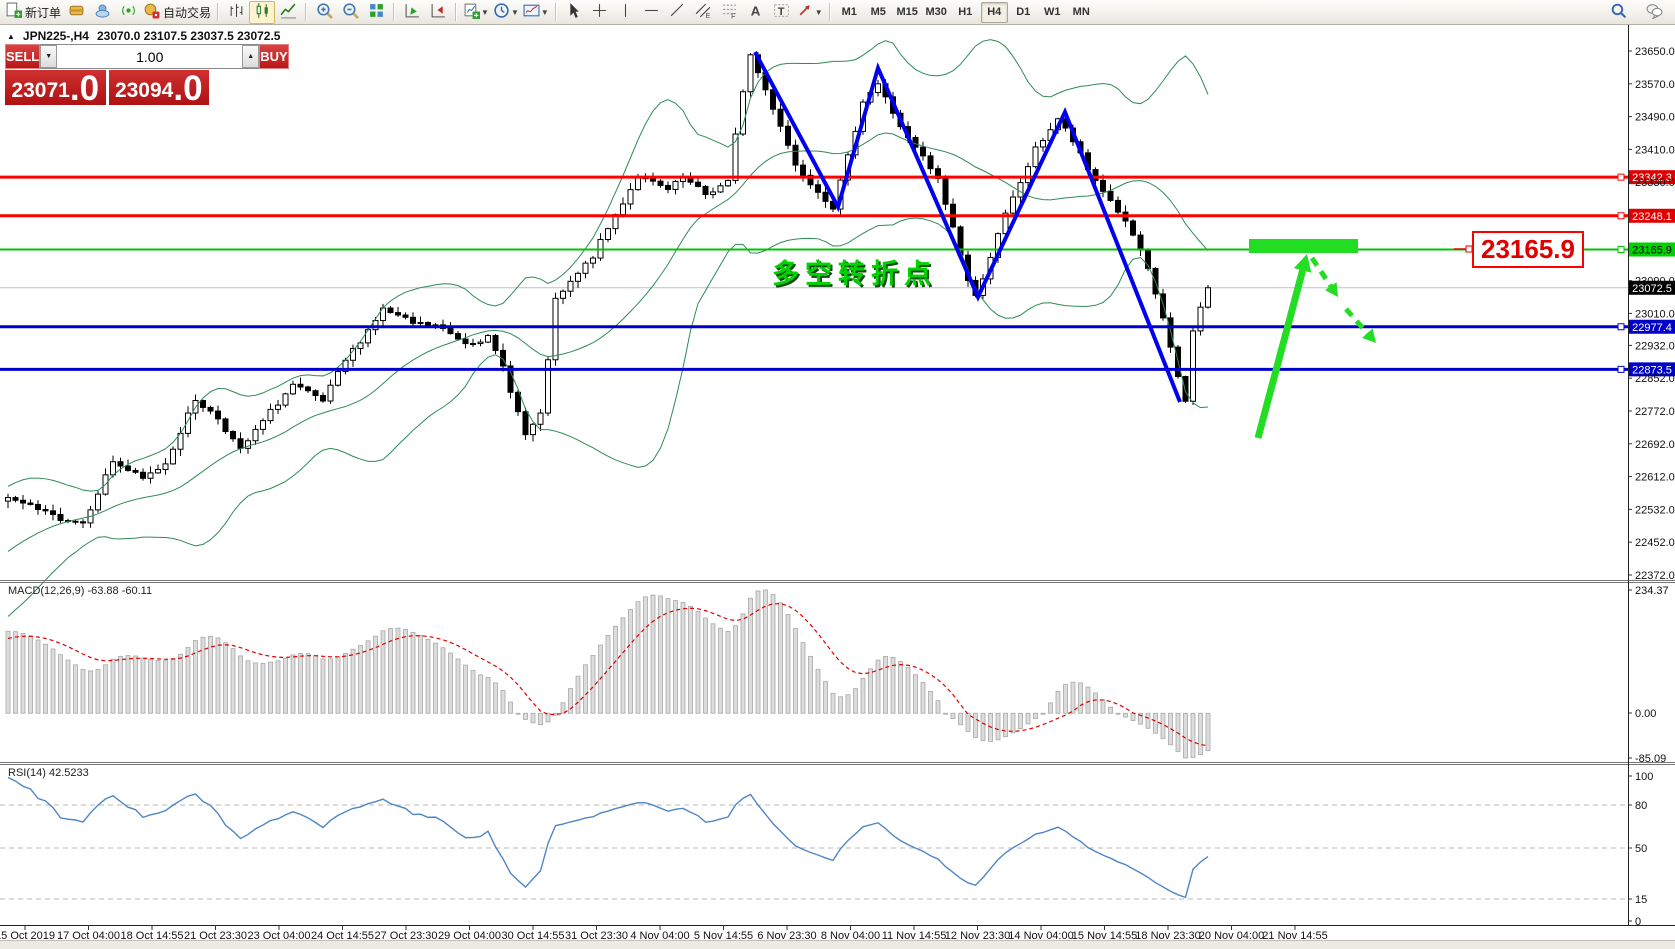 The width and height of the screenshot is (1675, 949). Describe the element at coordinates (600, 12) in the screenshot. I see `crosshair-button` at that location.